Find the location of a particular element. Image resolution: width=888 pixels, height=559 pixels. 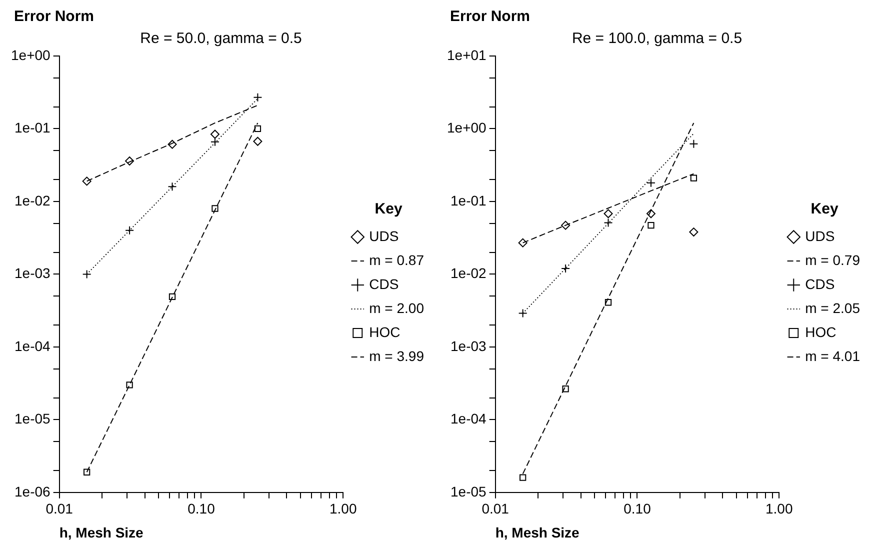

legend-label: m = 3.99 is located at coordinates (396, 356).